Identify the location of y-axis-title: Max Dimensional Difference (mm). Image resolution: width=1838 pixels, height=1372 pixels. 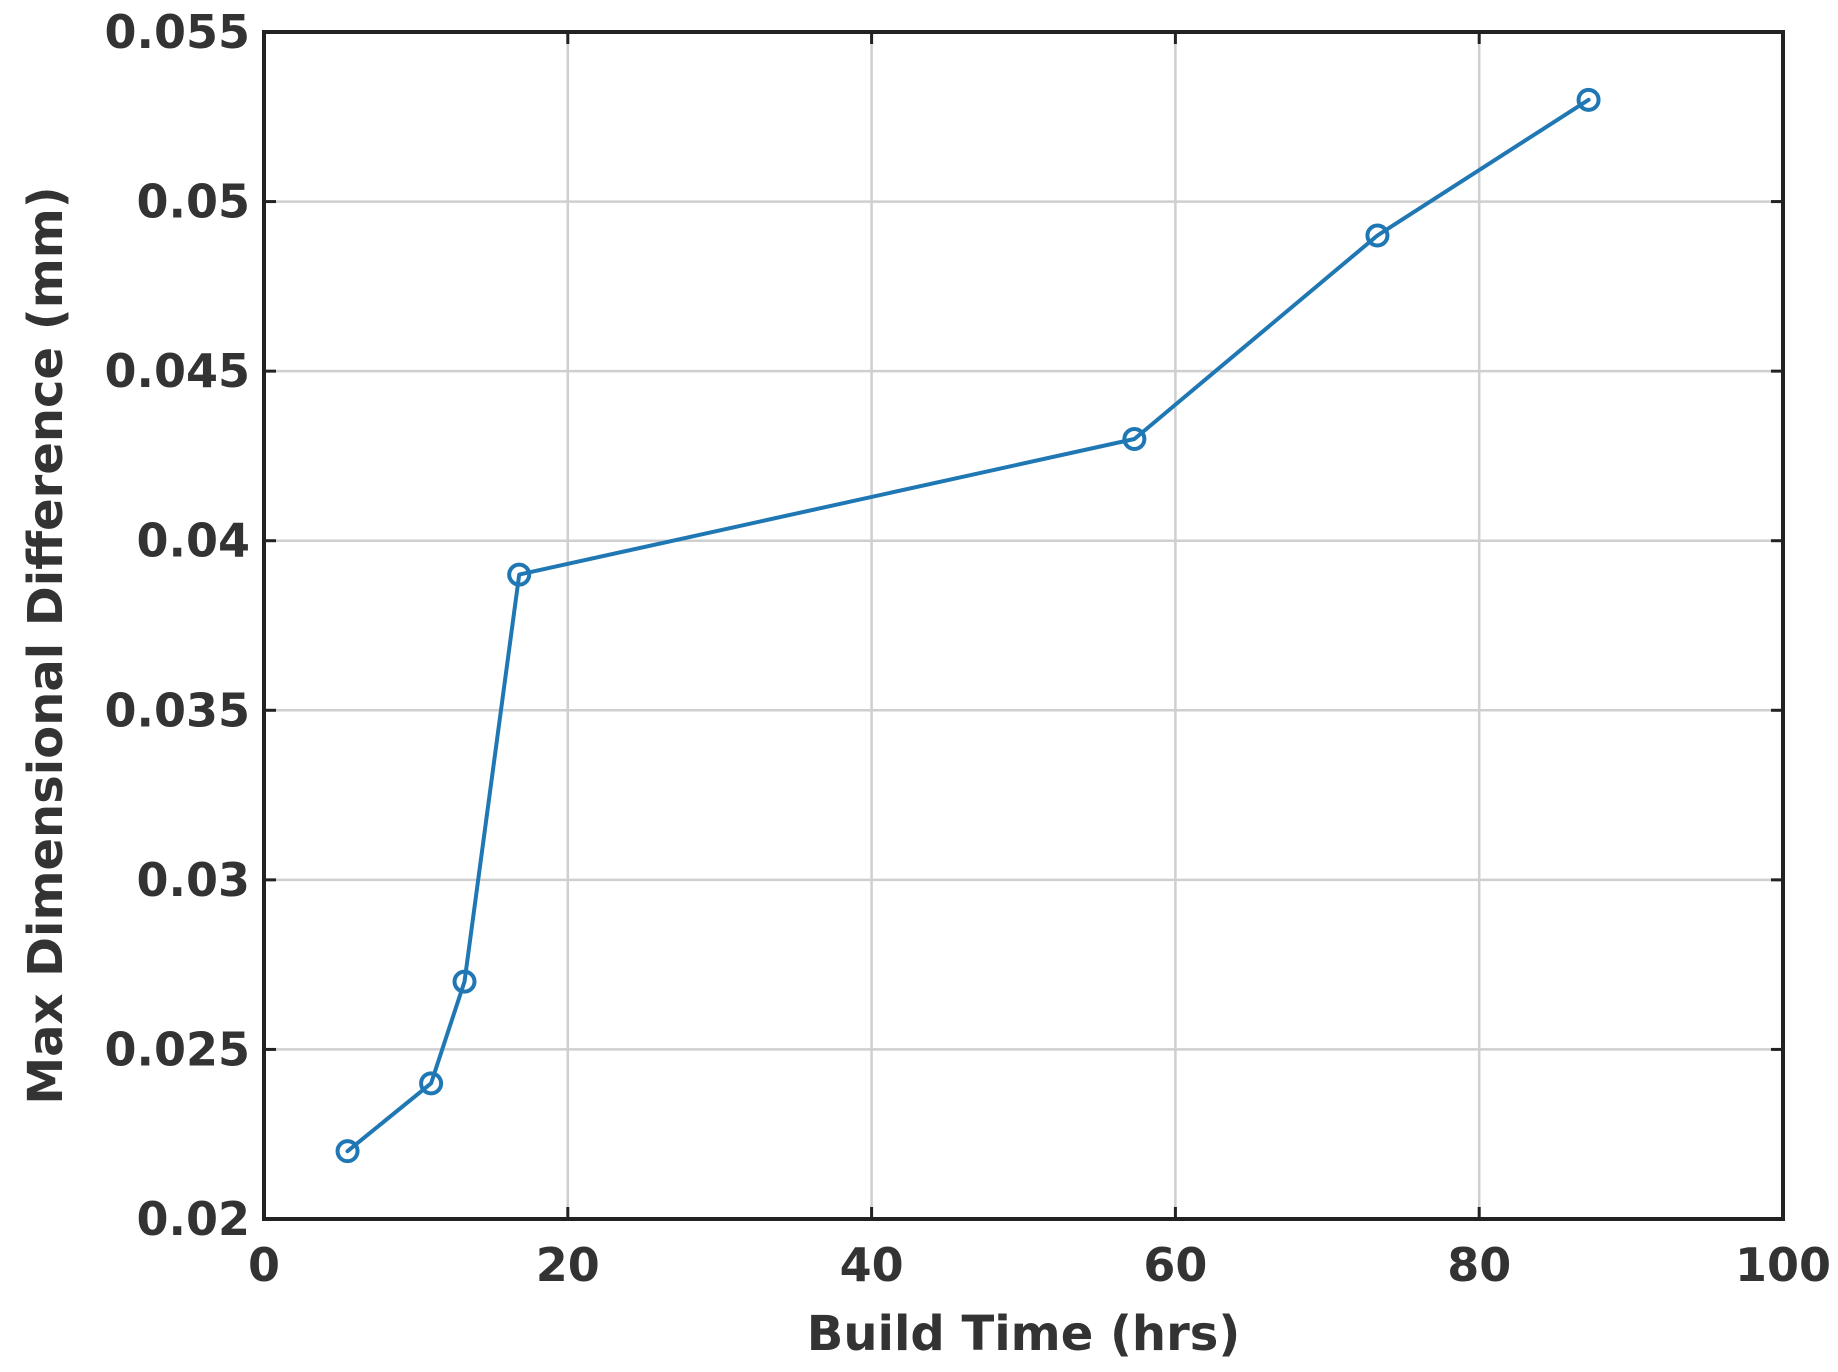
(46, 645).